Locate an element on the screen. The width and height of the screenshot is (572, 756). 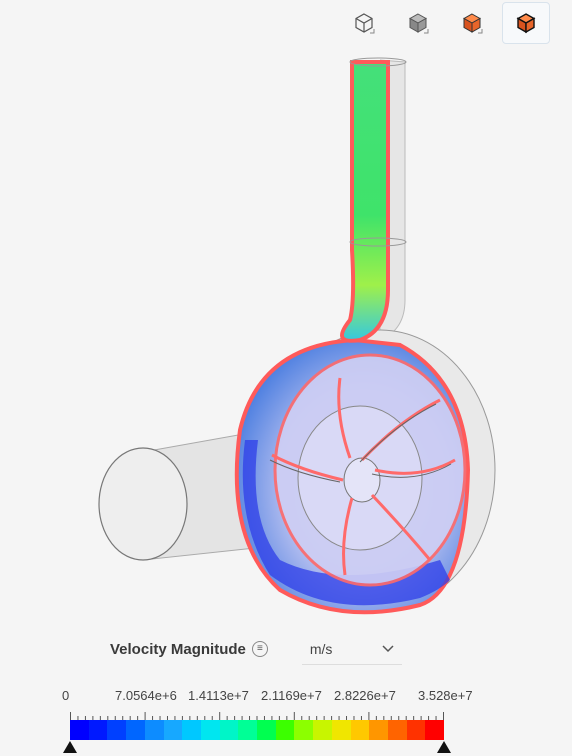
wireframe-cube-icon is located at coordinates (365, 23).